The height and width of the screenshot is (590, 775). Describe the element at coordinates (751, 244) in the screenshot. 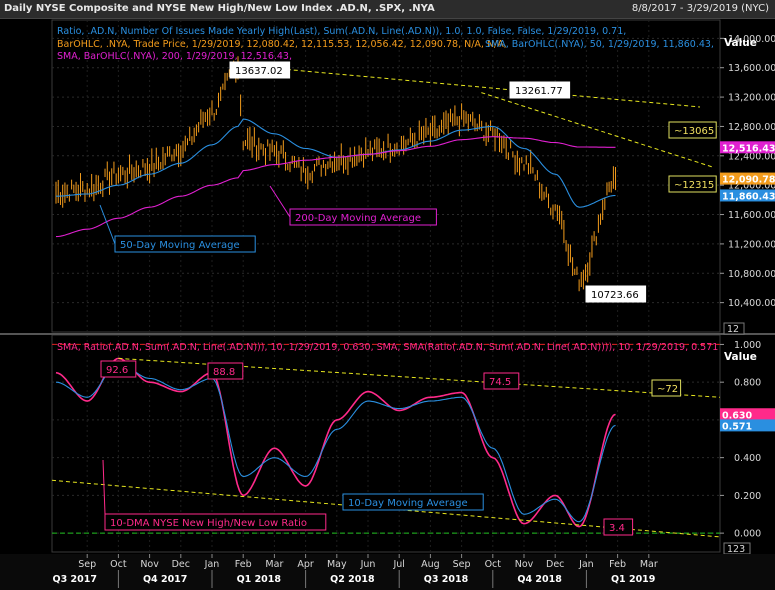

I see `top-y-tick-label: 11,200.00` at that location.